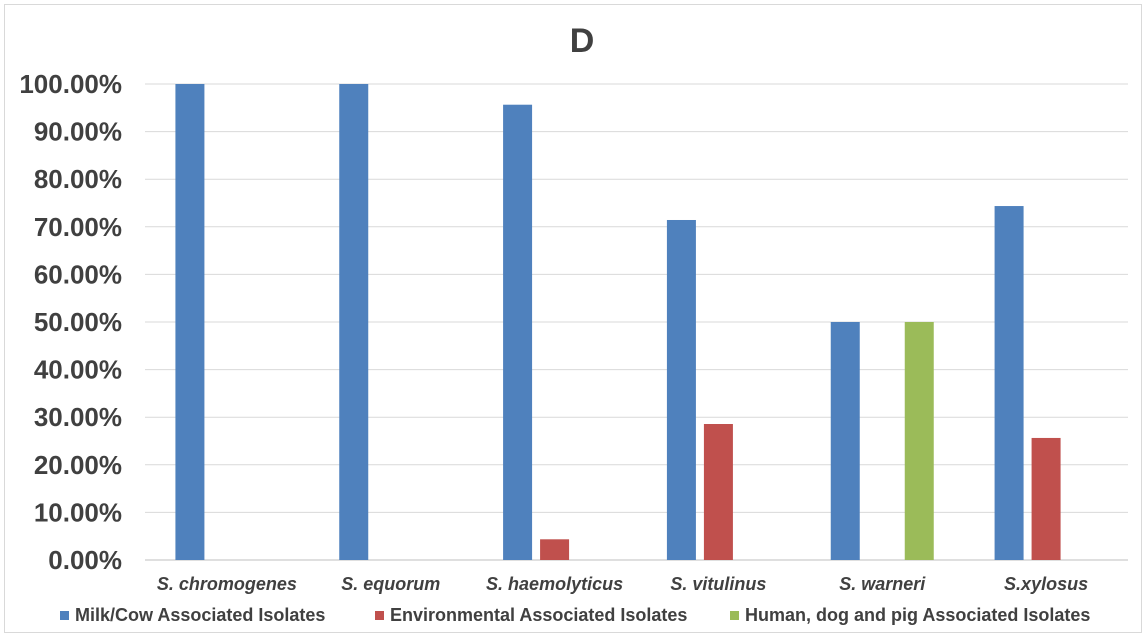  Describe the element at coordinates (1046, 584) in the screenshot. I see `x-tick-label: S.xylosus` at that location.